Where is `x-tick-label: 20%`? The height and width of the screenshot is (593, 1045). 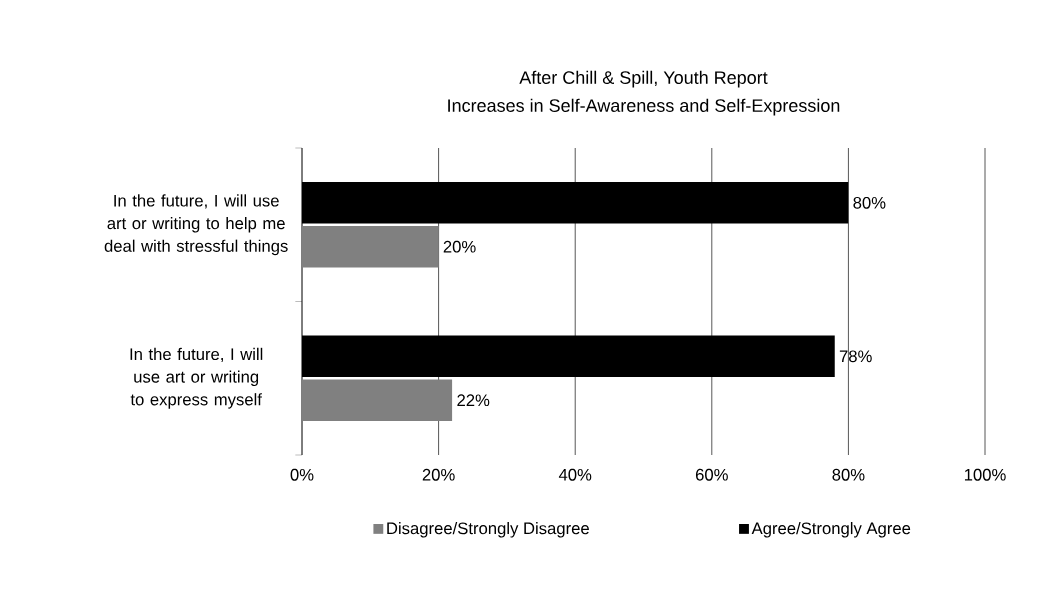 x-tick-label: 20% is located at coordinates (438, 474).